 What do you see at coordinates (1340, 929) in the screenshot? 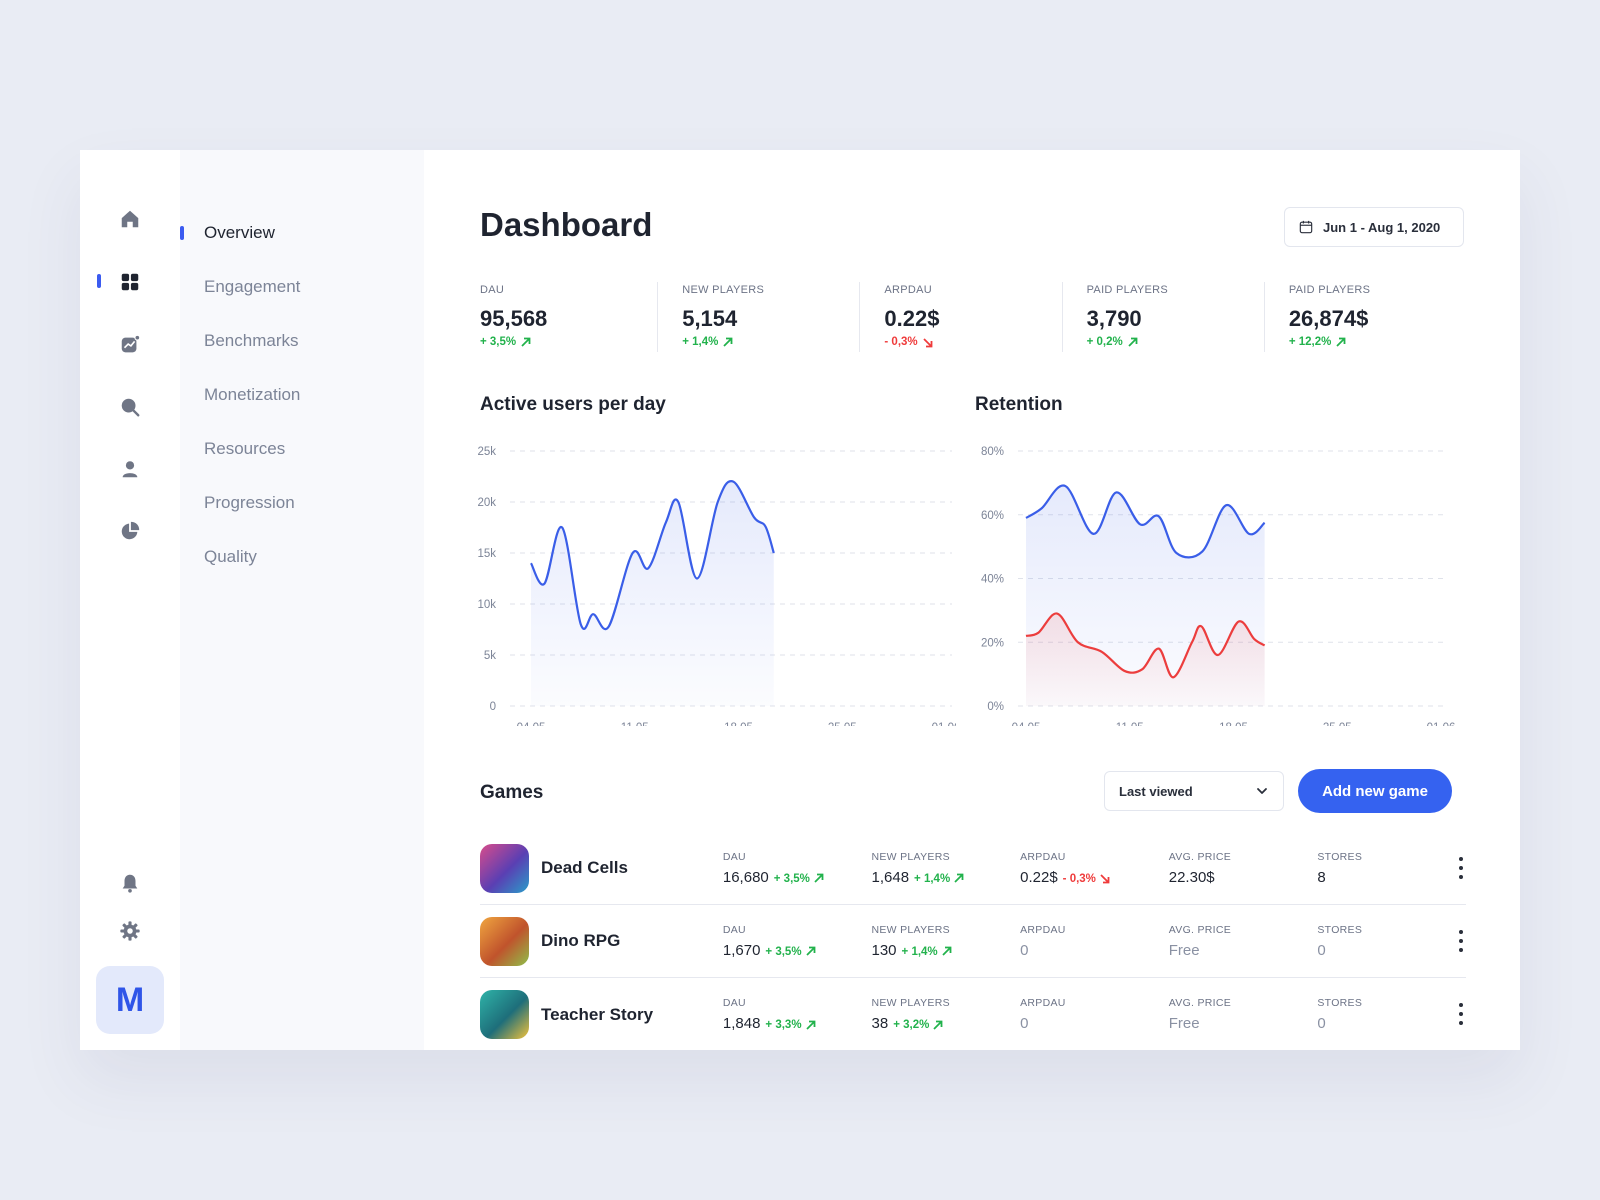
I see `column-label: STORES` at bounding box center [1340, 929].